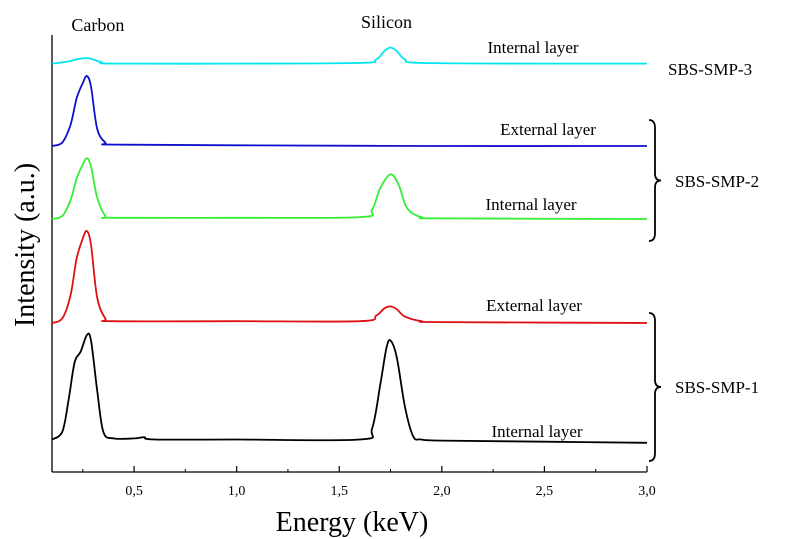  Describe the element at coordinates (442, 491) in the screenshot. I see `x-tick-label: 2,0` at that location.